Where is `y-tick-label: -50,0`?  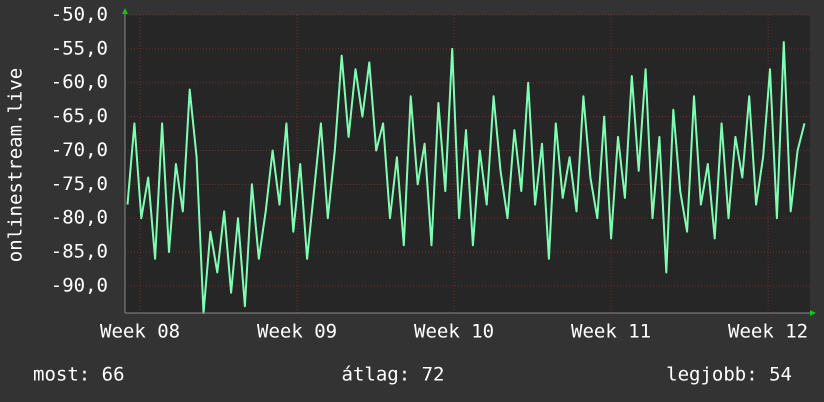 y-tick-label: -50,0 is located at coordinates (79, 15).